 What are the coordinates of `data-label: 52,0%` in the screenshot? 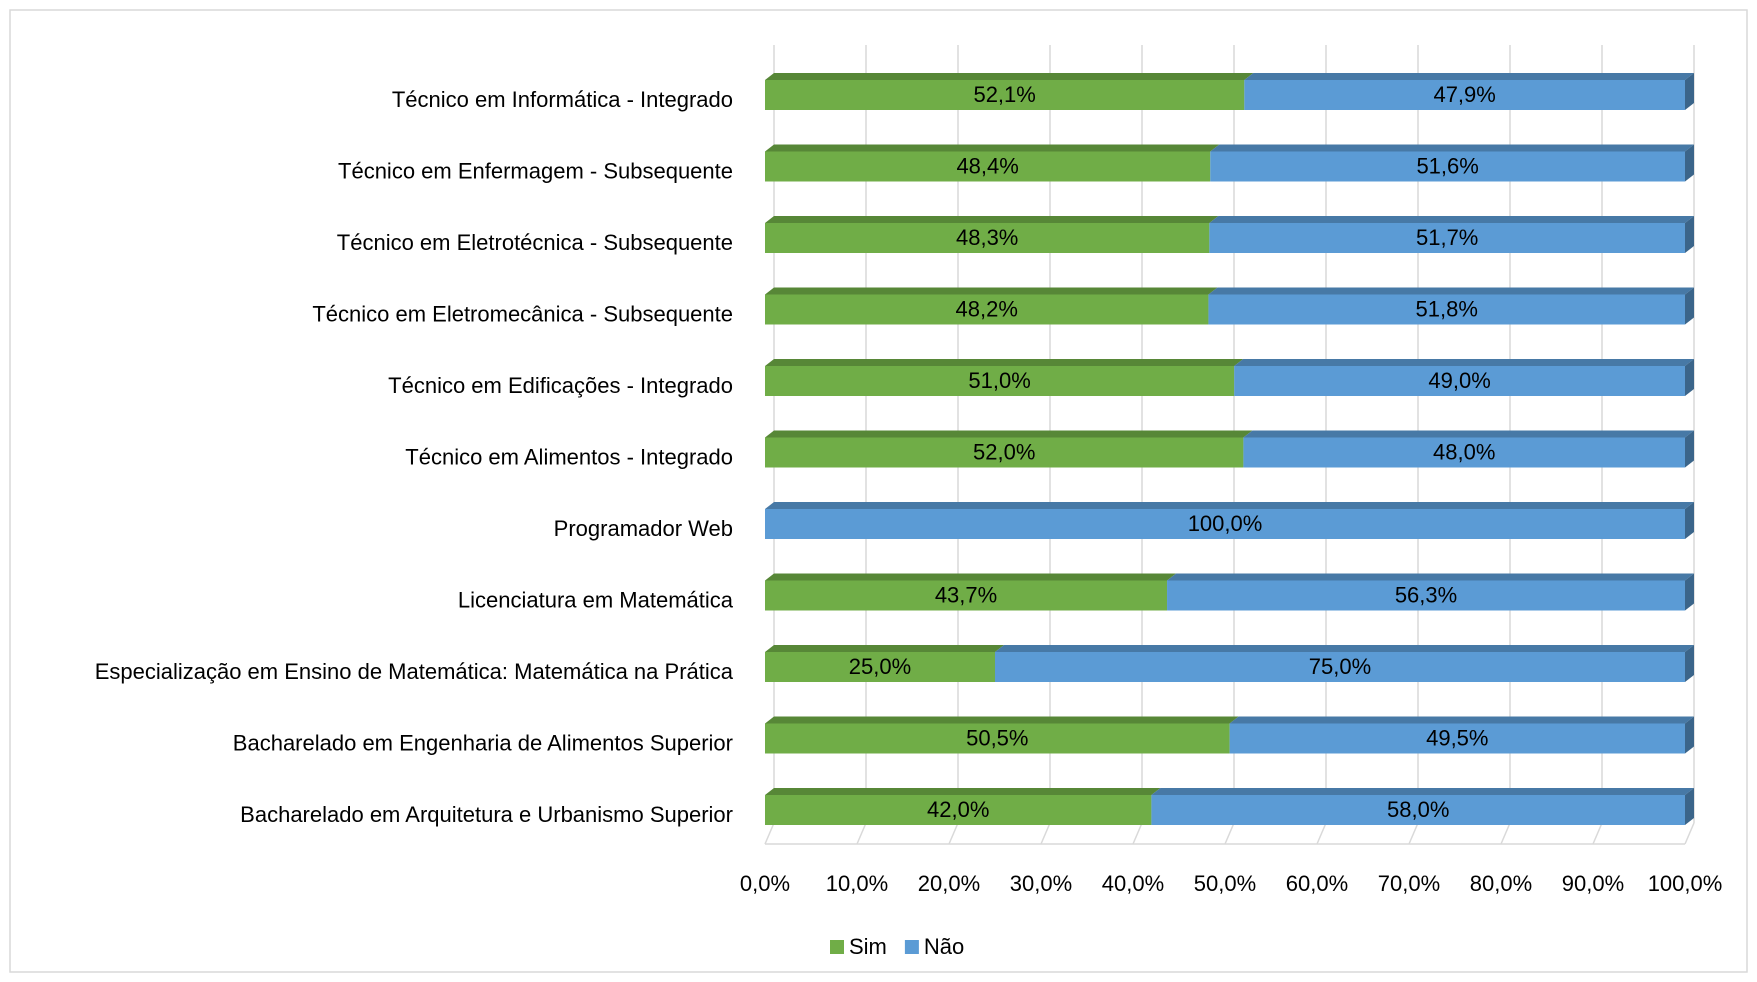 It's located at (1004, 451).